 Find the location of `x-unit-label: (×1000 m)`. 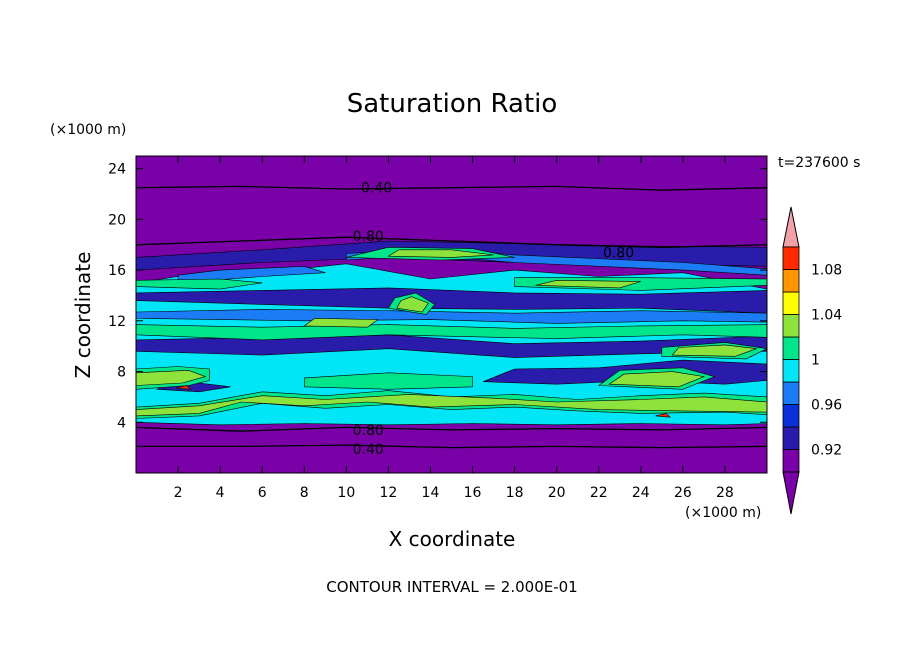

x-unit-label: (×1000 m) is located at coordinates (723, 513).